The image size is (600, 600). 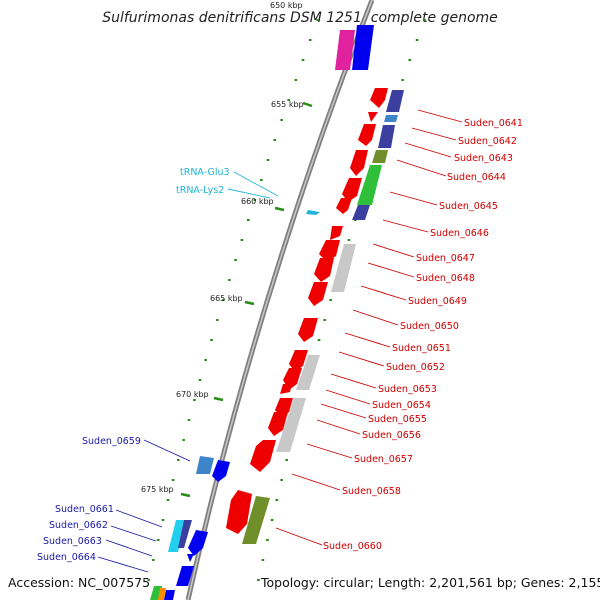 What do you see at coordinates (313, 212) in the screenshot?
I see `trna-arrow` at bounding box center [313, 212].